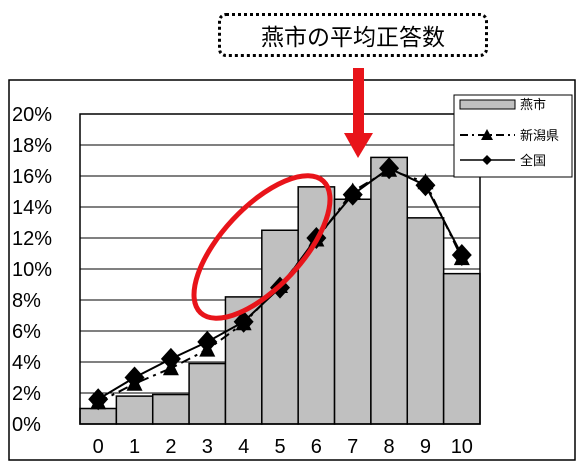 Image resolution: width=582 pixels, height=468 pixels. What do you see at coordinates (352, 447) in the screenshot?
I see `x-tick-label: 7` at bounding box center [352, 447].